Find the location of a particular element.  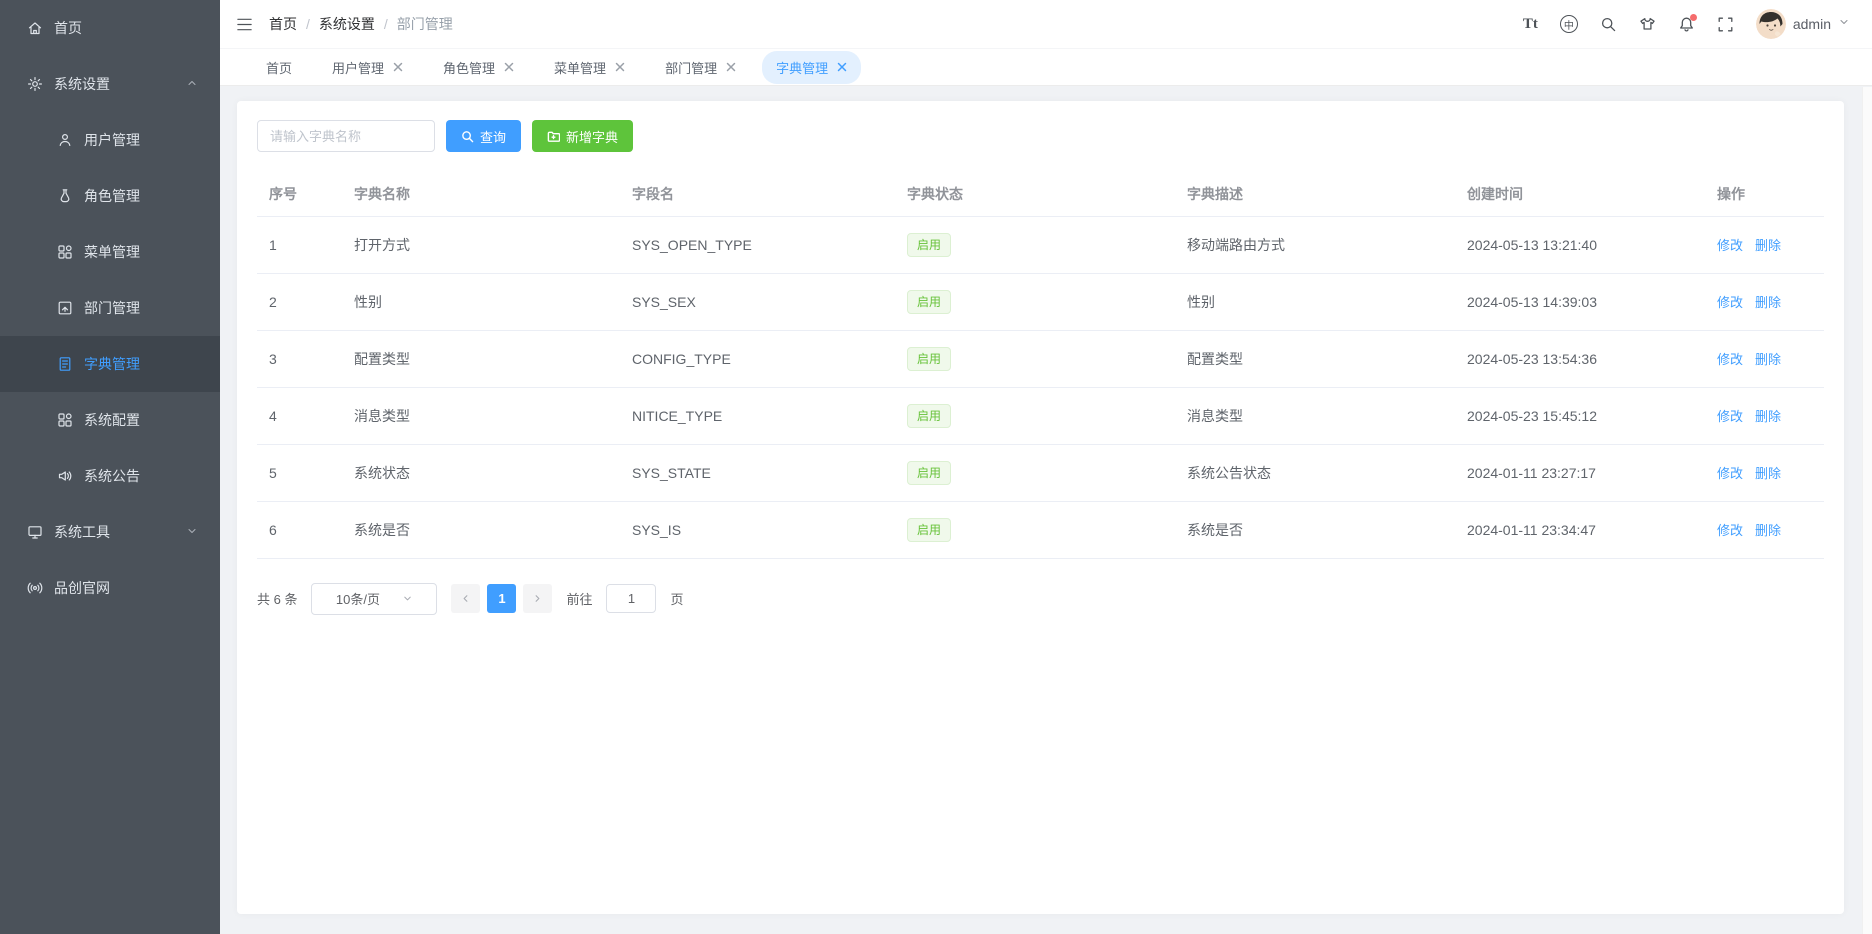

sidebar-item-label: 菜单管理 is located at coordinates (112, 252).